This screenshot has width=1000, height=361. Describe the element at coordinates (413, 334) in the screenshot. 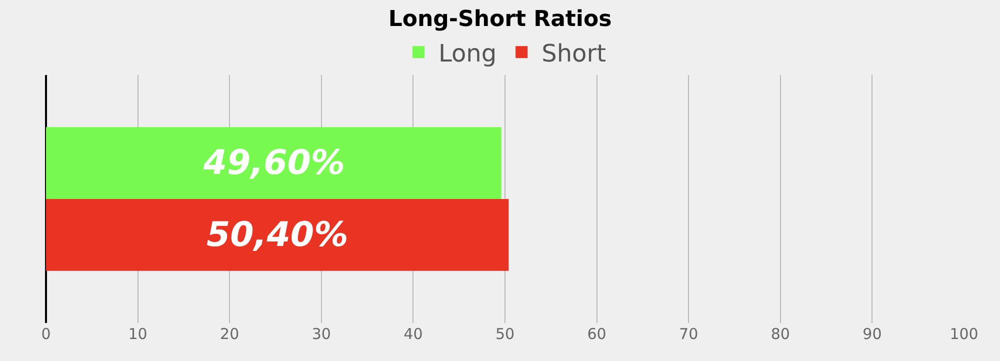

I see `x-tick-label: 40` at that location.